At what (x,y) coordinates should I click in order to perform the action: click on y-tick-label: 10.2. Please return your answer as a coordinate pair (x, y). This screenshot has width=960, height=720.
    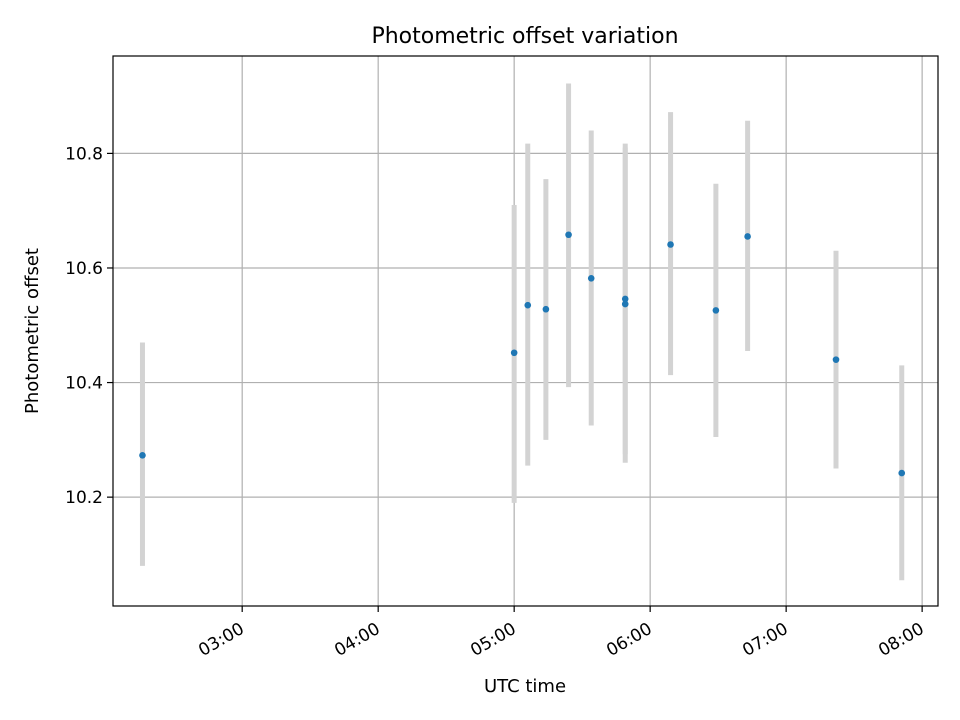
    Looking at the image, I should click on (84, 498).